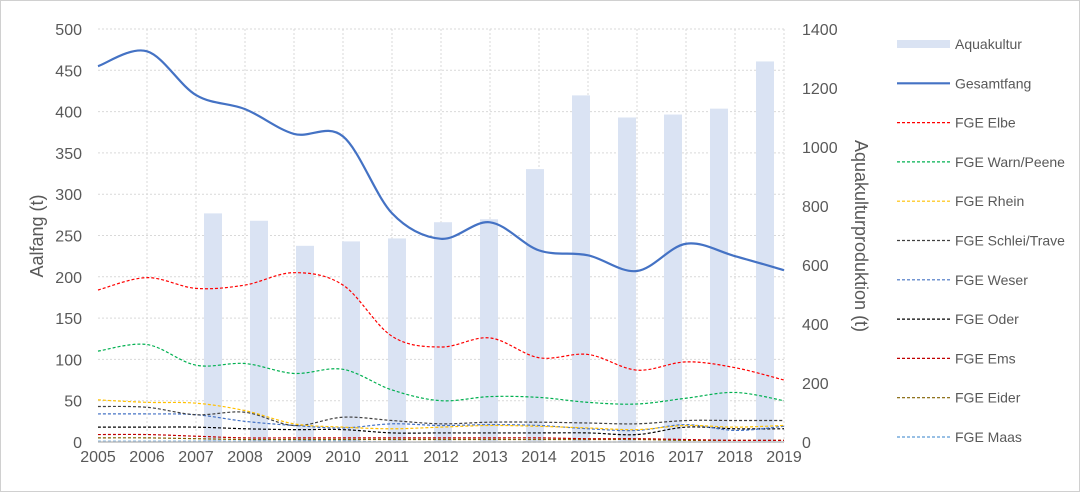 The height and width of the screenshot is (496, 1080). I want to click on legend-label: FGE Maas, so click(988, 437).